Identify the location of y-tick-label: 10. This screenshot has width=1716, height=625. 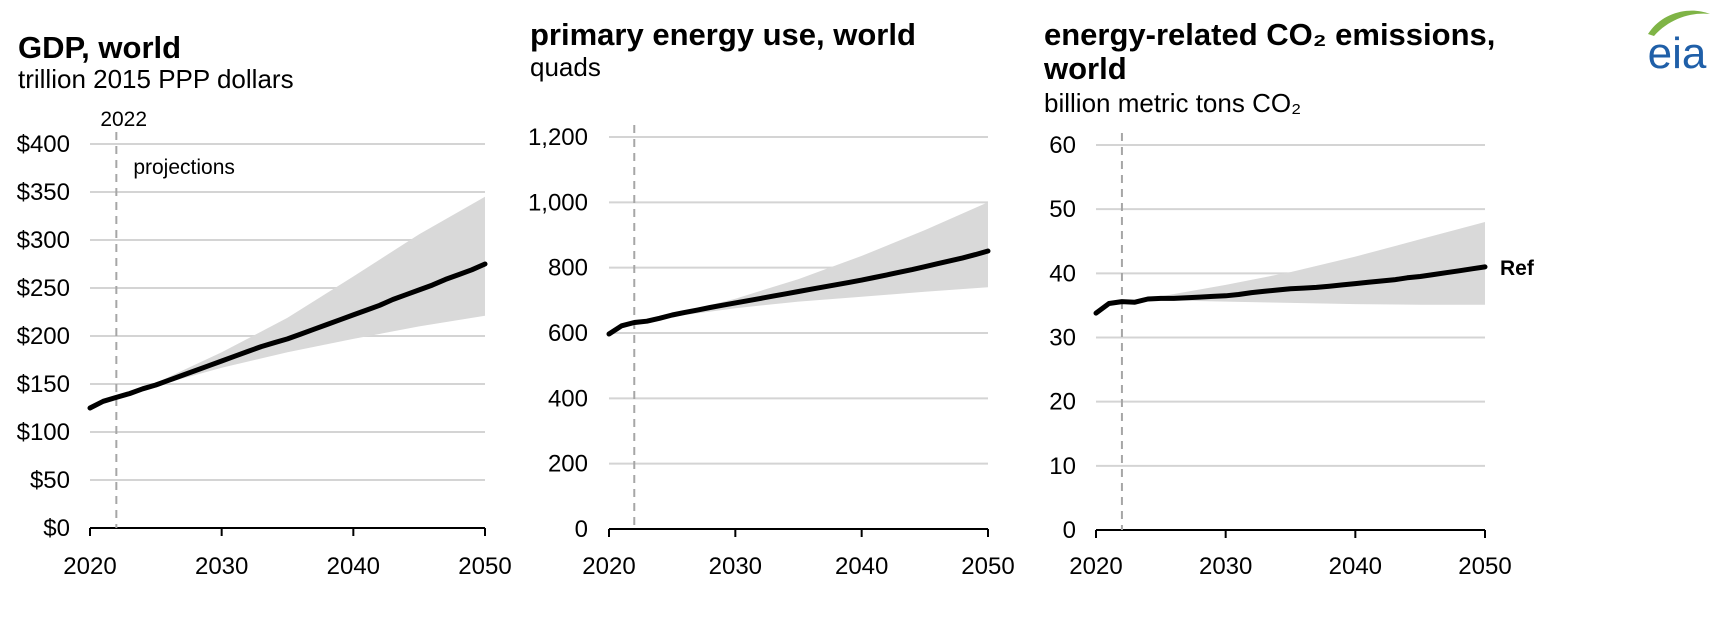
(1062, 466).